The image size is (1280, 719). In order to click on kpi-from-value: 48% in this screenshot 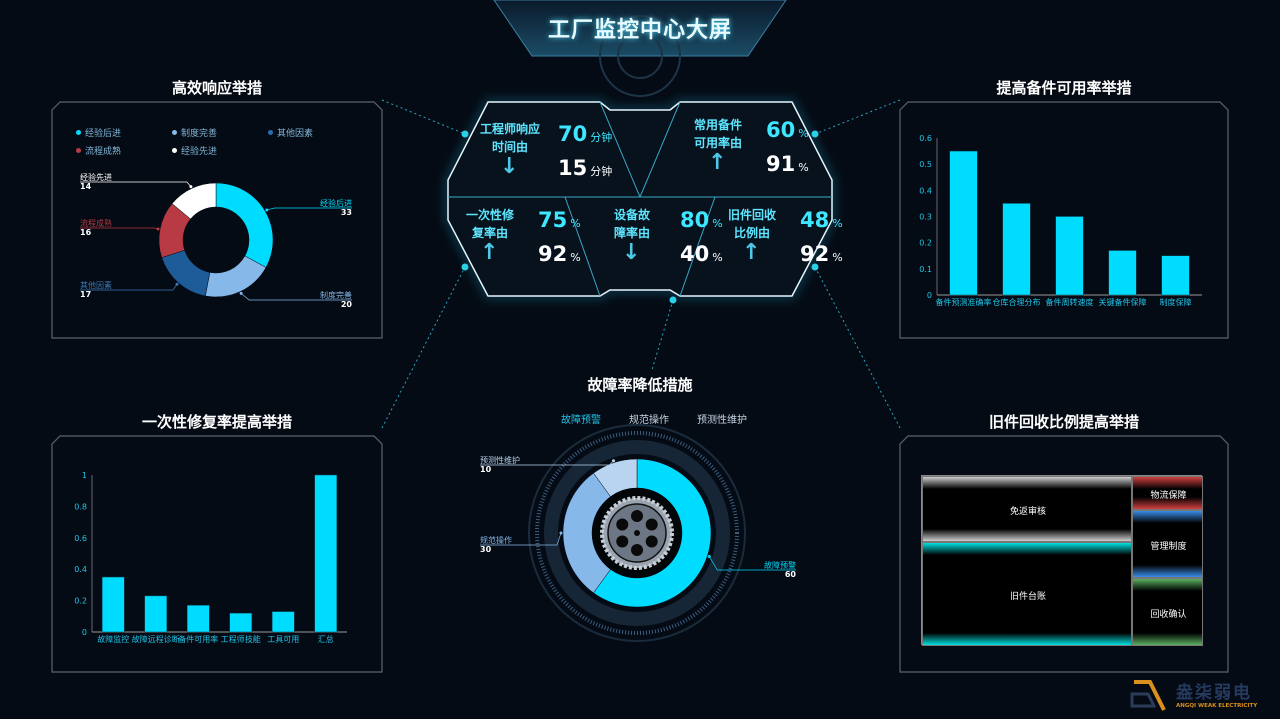, I will do `click(821, 220)`.